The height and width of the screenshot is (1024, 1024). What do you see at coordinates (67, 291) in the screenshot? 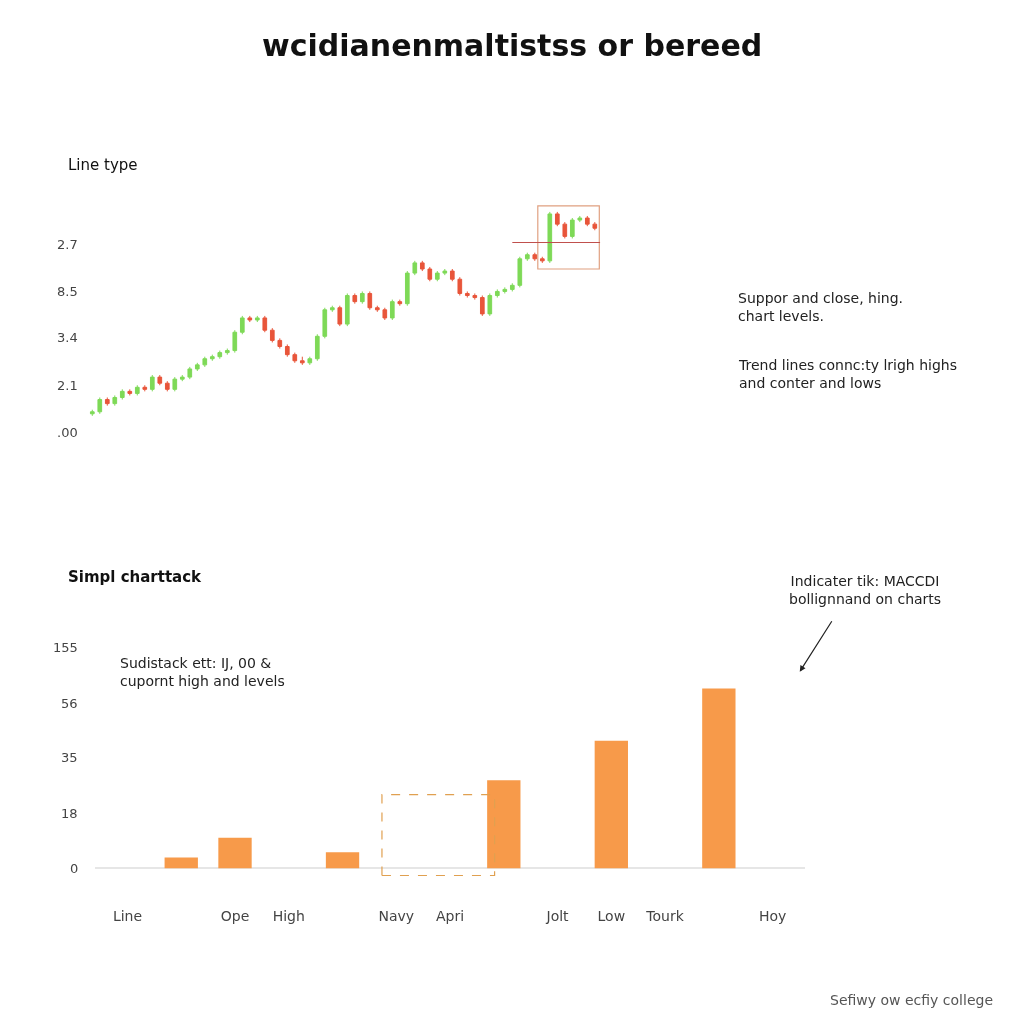
I see `text: 8.5` at bounding box center [67, 291].